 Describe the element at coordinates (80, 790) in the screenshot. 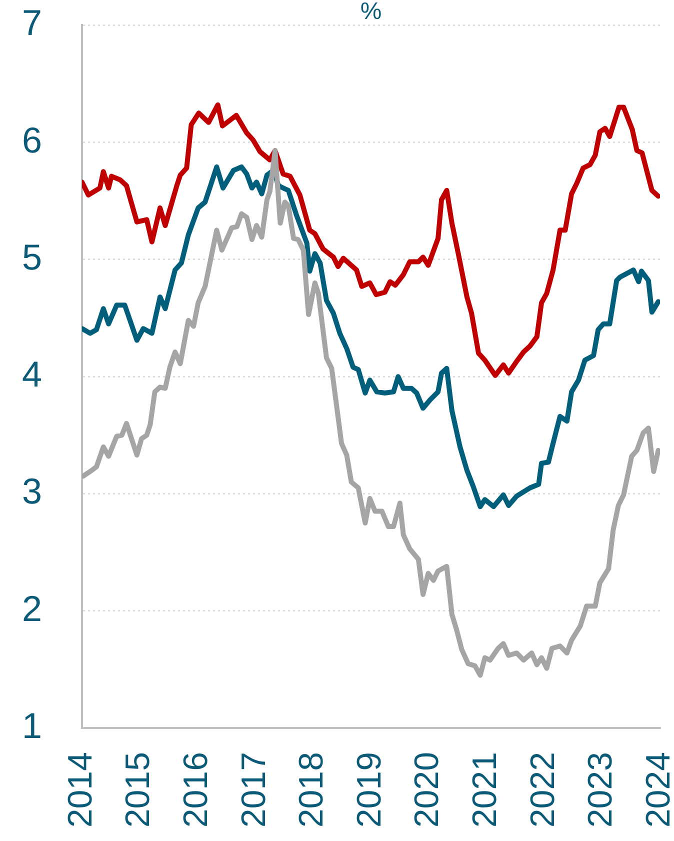

I see `x-tick-label: 2014` at that location.